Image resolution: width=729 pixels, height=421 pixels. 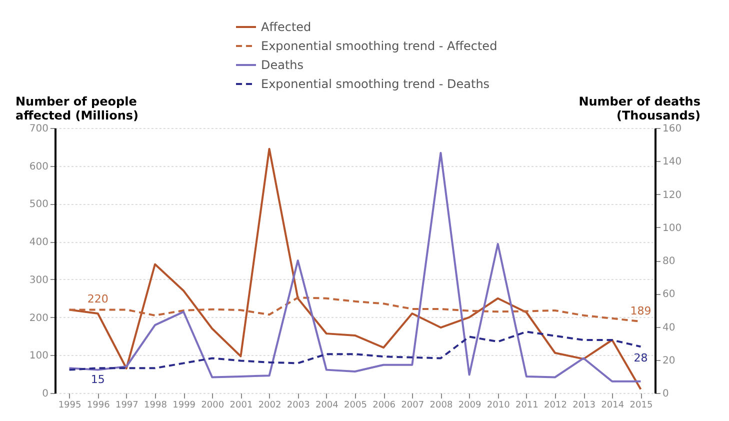 I want to click on x-tick-label: 2010, so click(x=498, y=405).